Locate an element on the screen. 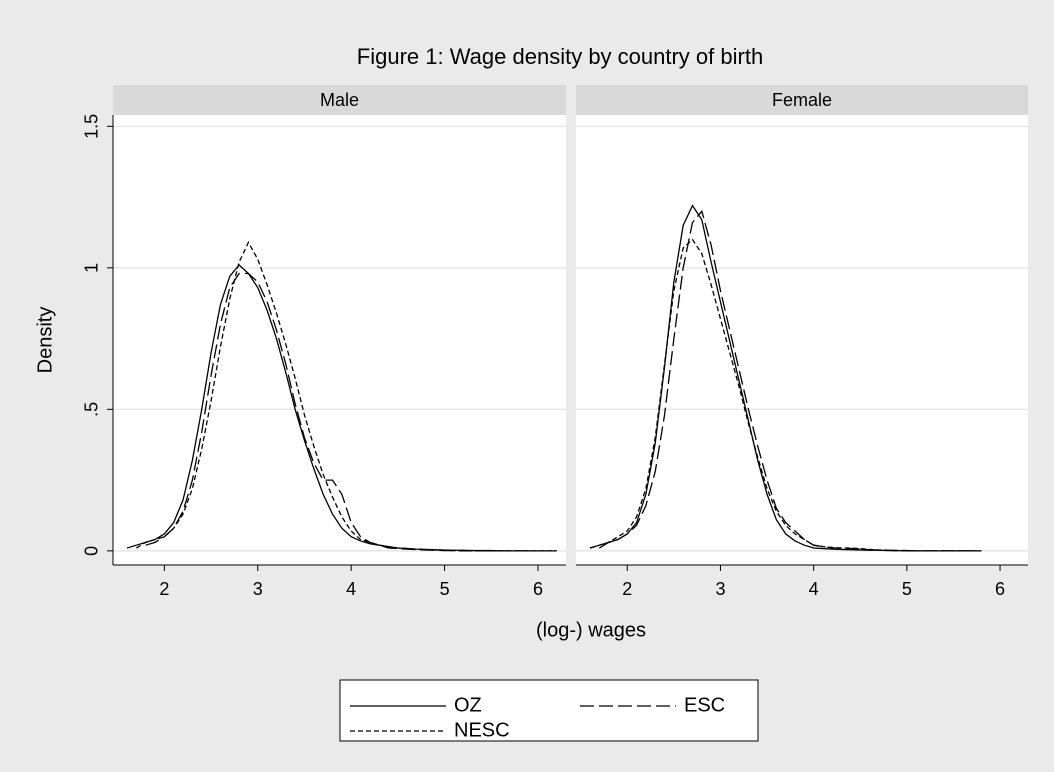 The width and height of the screenshot is (1054, 772). panel-title: Male is located at coordinates (339, 100).